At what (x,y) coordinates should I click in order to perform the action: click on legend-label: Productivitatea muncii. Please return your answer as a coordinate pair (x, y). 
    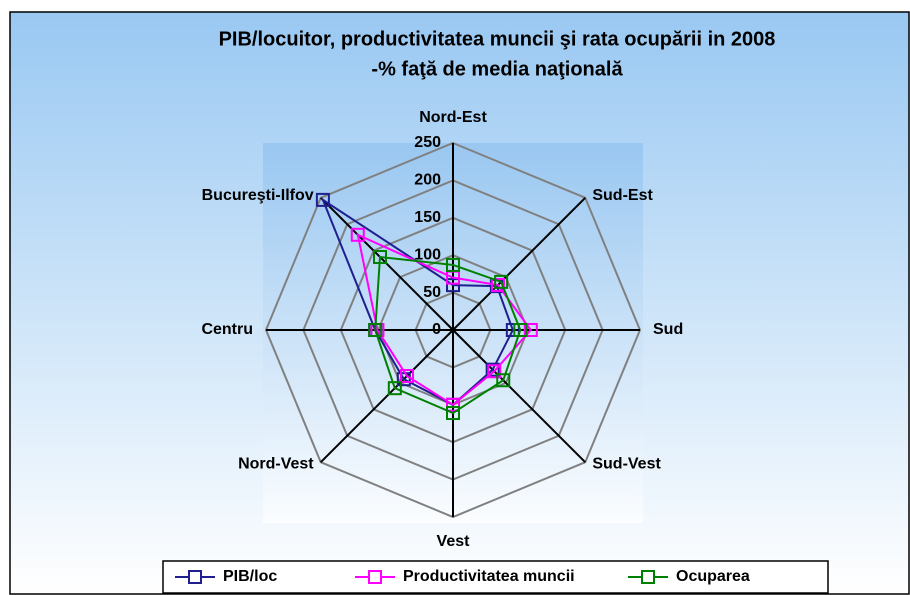
    Looking at the image, I should click on (489, 576).